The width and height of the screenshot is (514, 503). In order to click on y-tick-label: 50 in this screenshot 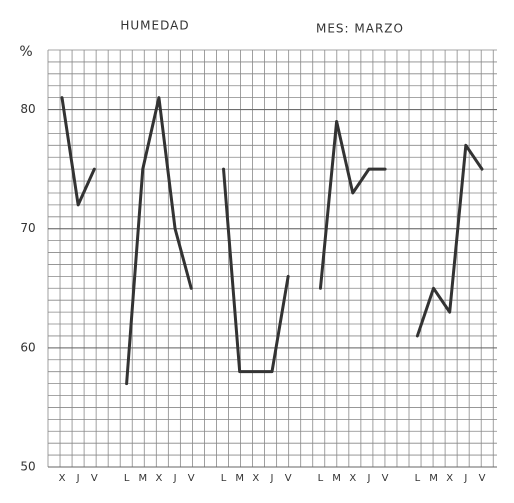, I will do `click(27, 467)`.